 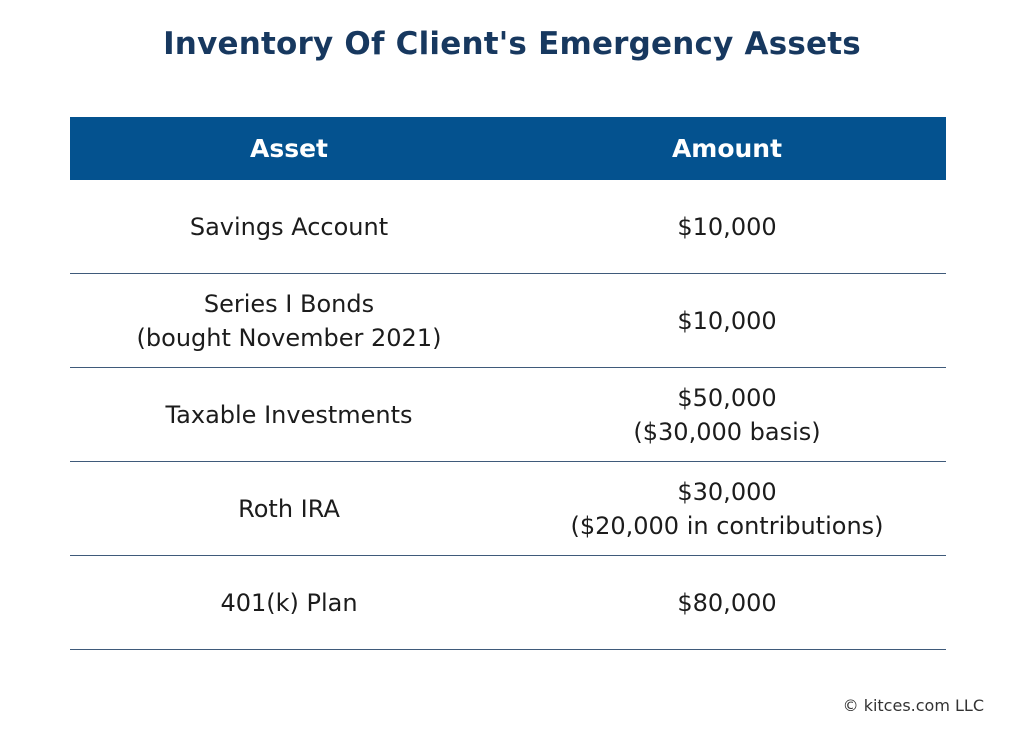 I want to click on header-asset: Asset, so click(x=288, y=148).